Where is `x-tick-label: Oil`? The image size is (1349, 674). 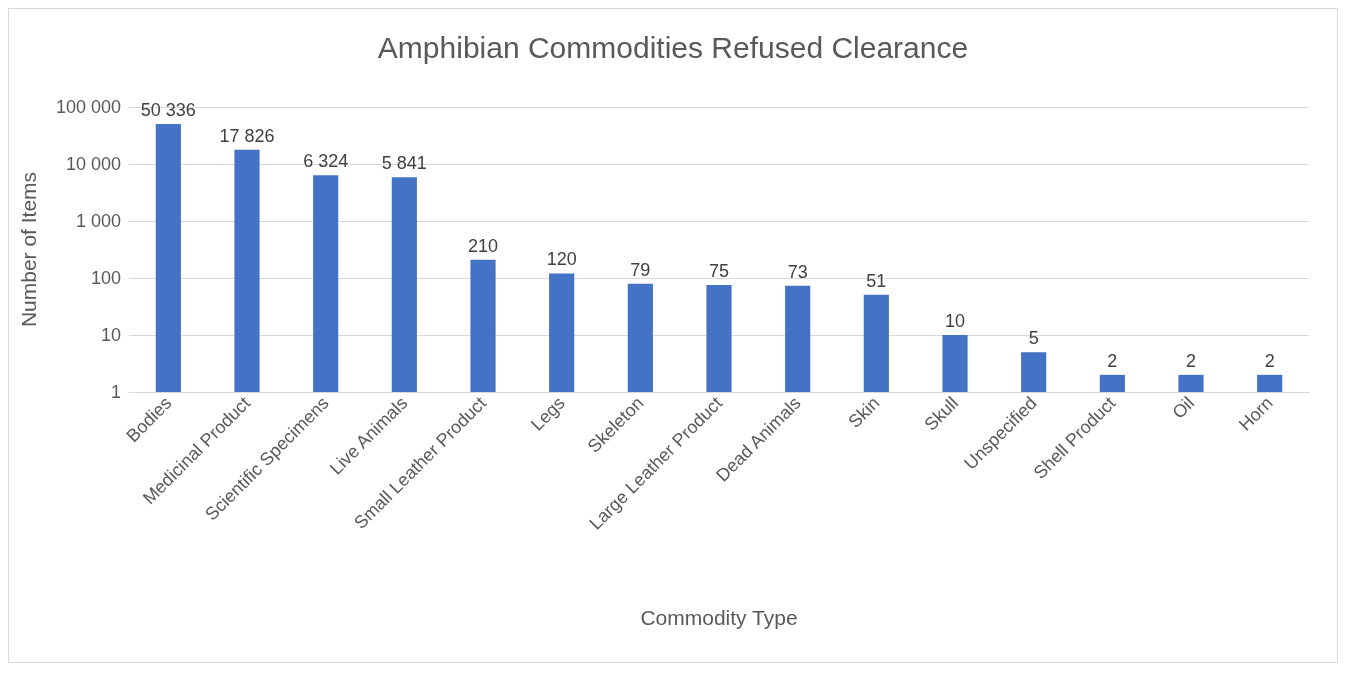 x-tick-label: Oil is located at coordinates (1183, 407).